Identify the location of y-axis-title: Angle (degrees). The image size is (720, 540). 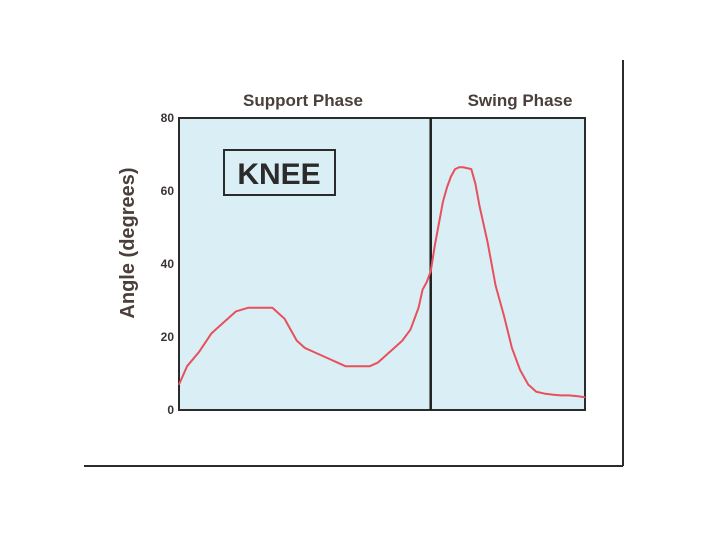
(128, 242).